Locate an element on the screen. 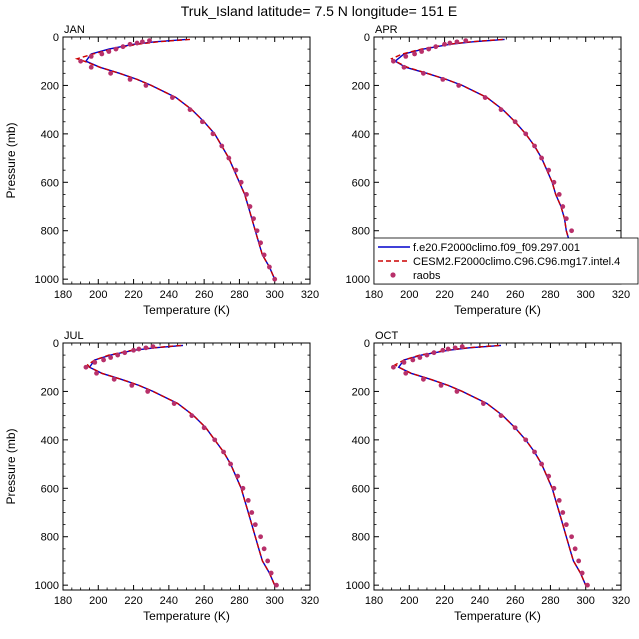 The width and height of the screenshot is (639, 639). panel-label: OCT is located at coordinates (387, 336).